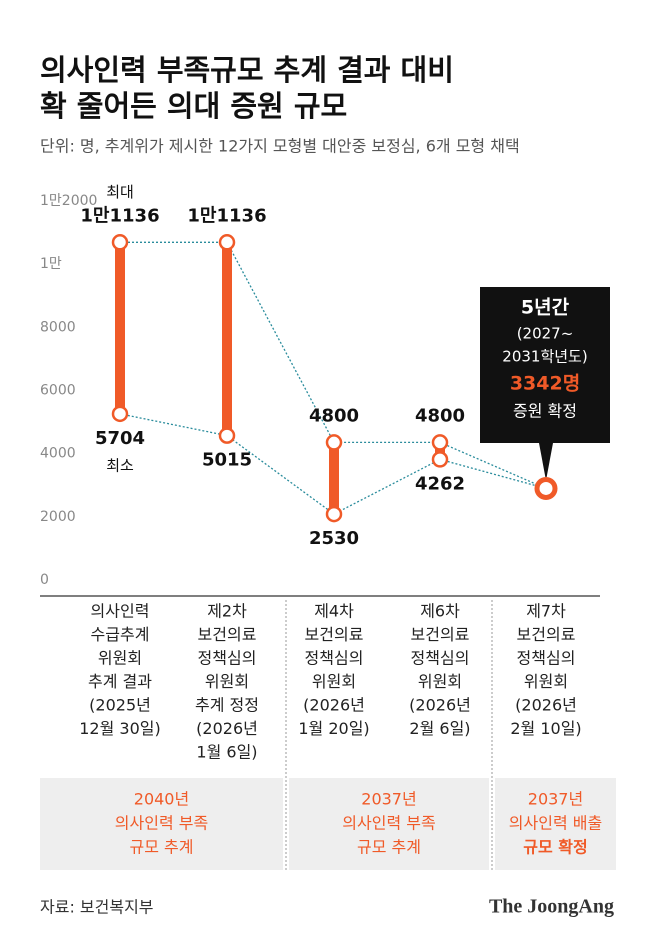 The image size is (658, 945). What do you see at coordinates (120, 465) in the screenshot?
I see `series-name: 최소` at bounding box center [120, 465].